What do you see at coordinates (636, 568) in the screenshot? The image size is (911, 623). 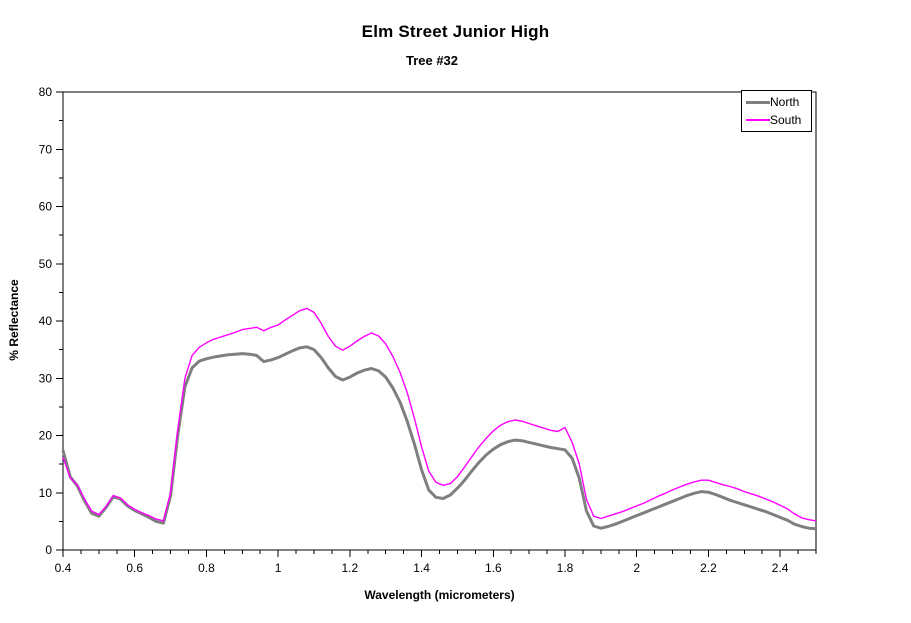 I see `x-tick-label: 2` at bounding box center [636, 568].